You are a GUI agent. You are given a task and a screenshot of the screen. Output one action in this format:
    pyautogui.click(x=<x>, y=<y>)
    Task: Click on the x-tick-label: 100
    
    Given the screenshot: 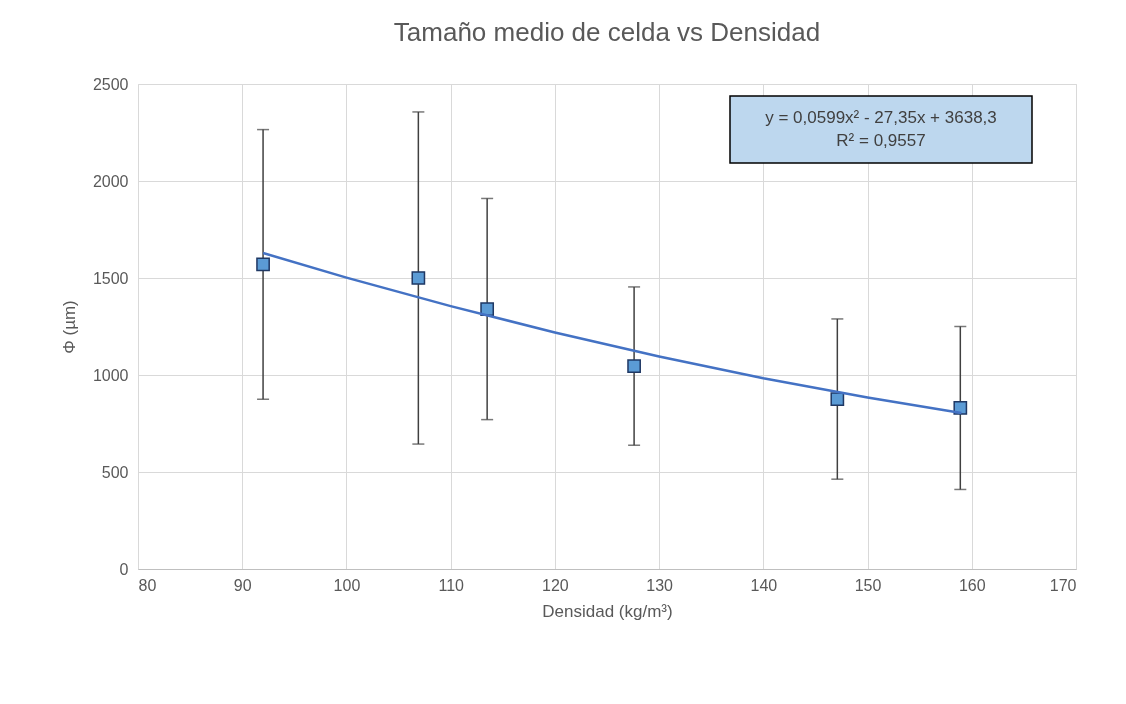 What is the action you would take?
    pyautogui.click(x=347, y=585)
    